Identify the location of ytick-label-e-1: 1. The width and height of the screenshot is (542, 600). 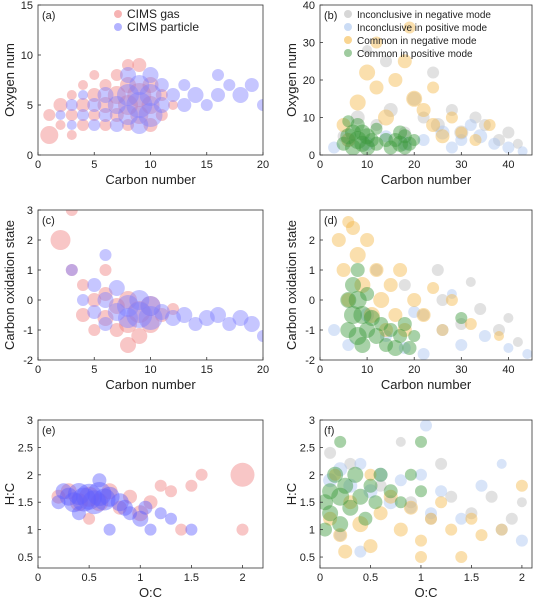
(30, 531).